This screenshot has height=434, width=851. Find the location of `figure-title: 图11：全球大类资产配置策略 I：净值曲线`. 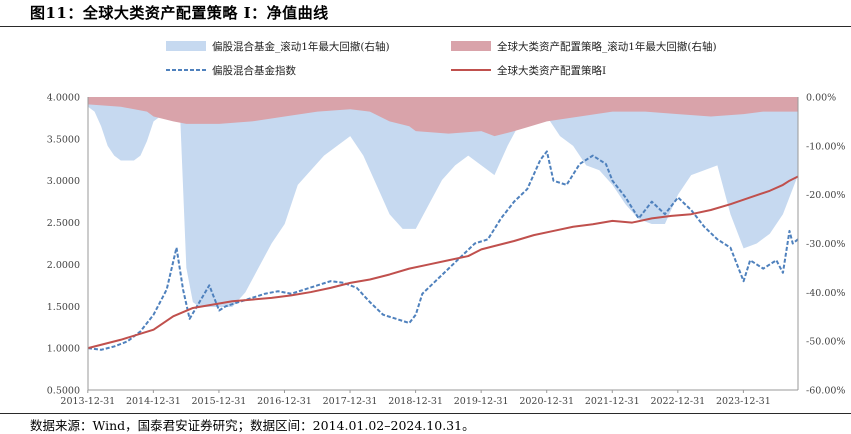

figure-title: 图11：全球大类资产配置策略 I：净值曲线 is located at coordinates (179, 13).